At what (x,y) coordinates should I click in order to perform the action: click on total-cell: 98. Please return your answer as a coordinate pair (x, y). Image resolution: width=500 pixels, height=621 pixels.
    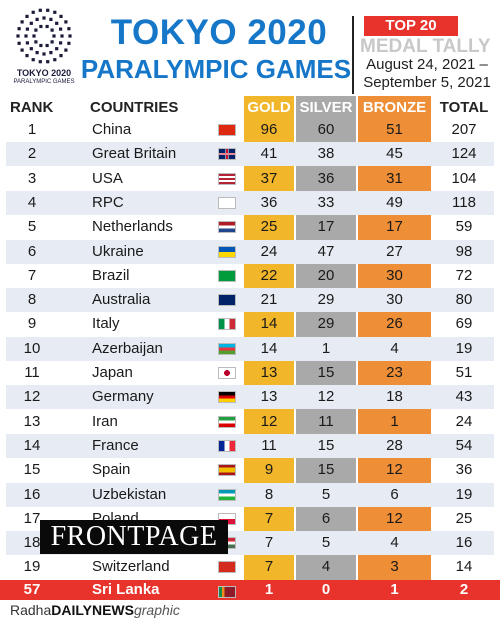
    Looking at the image, I should click on (464, 251).